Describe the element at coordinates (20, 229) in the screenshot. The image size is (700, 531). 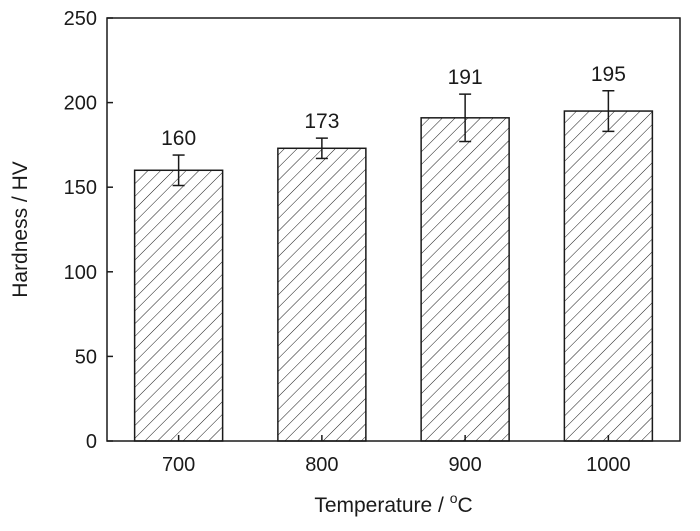
I see `y-axis-label: Hardness / HV` at that location.